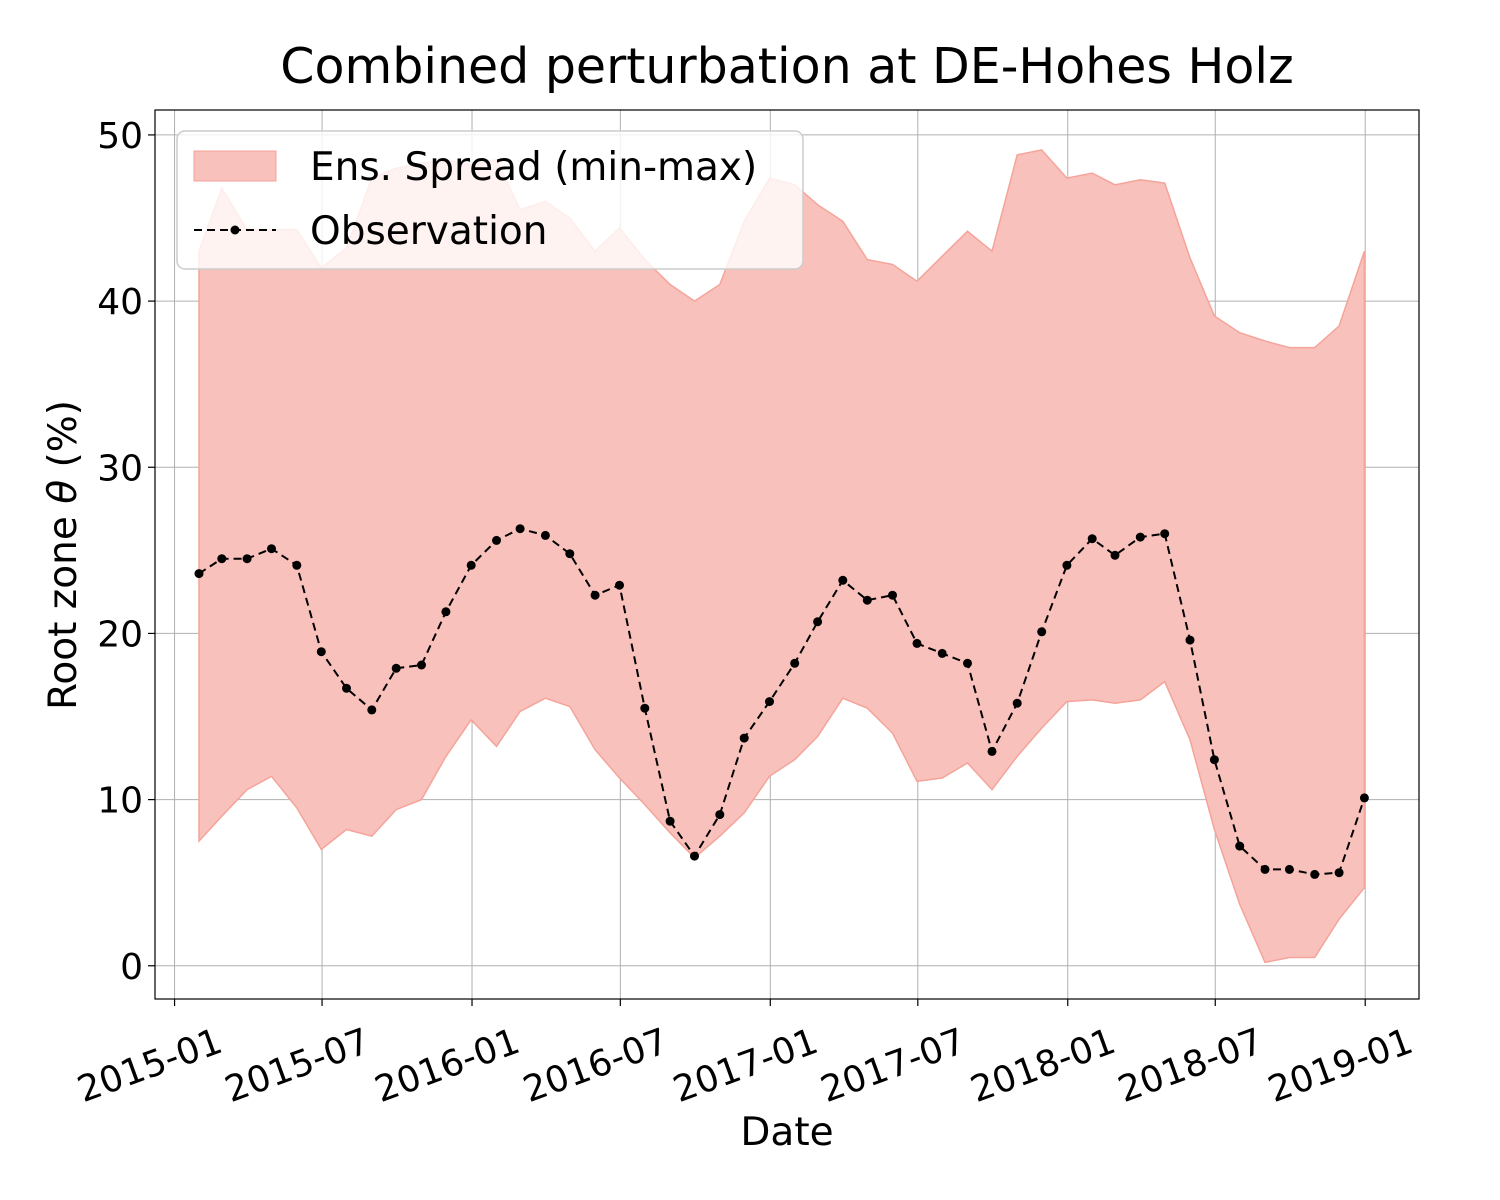 The width and height of the screenshot is (1500, 1200). I want to click on y-axis-label: Root zone θ (%), so click(63, 555).